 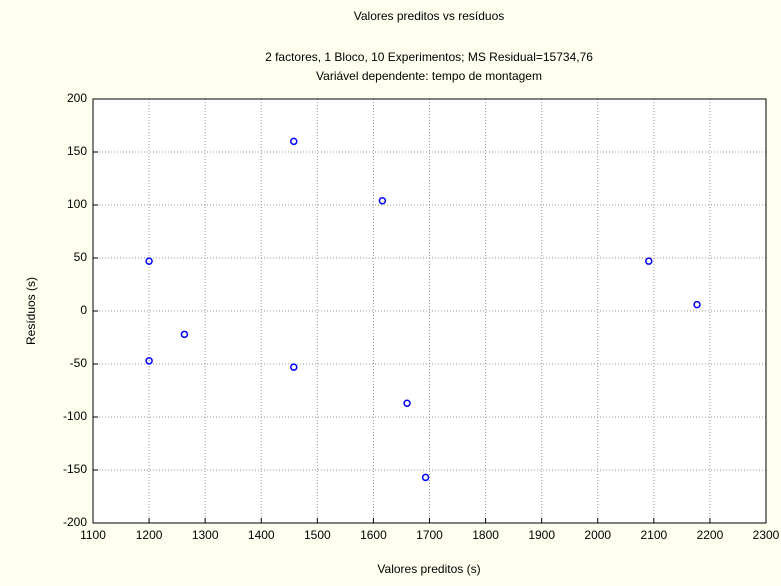 I want to click on y-tick-label: -150, so click(x=75, y=469).